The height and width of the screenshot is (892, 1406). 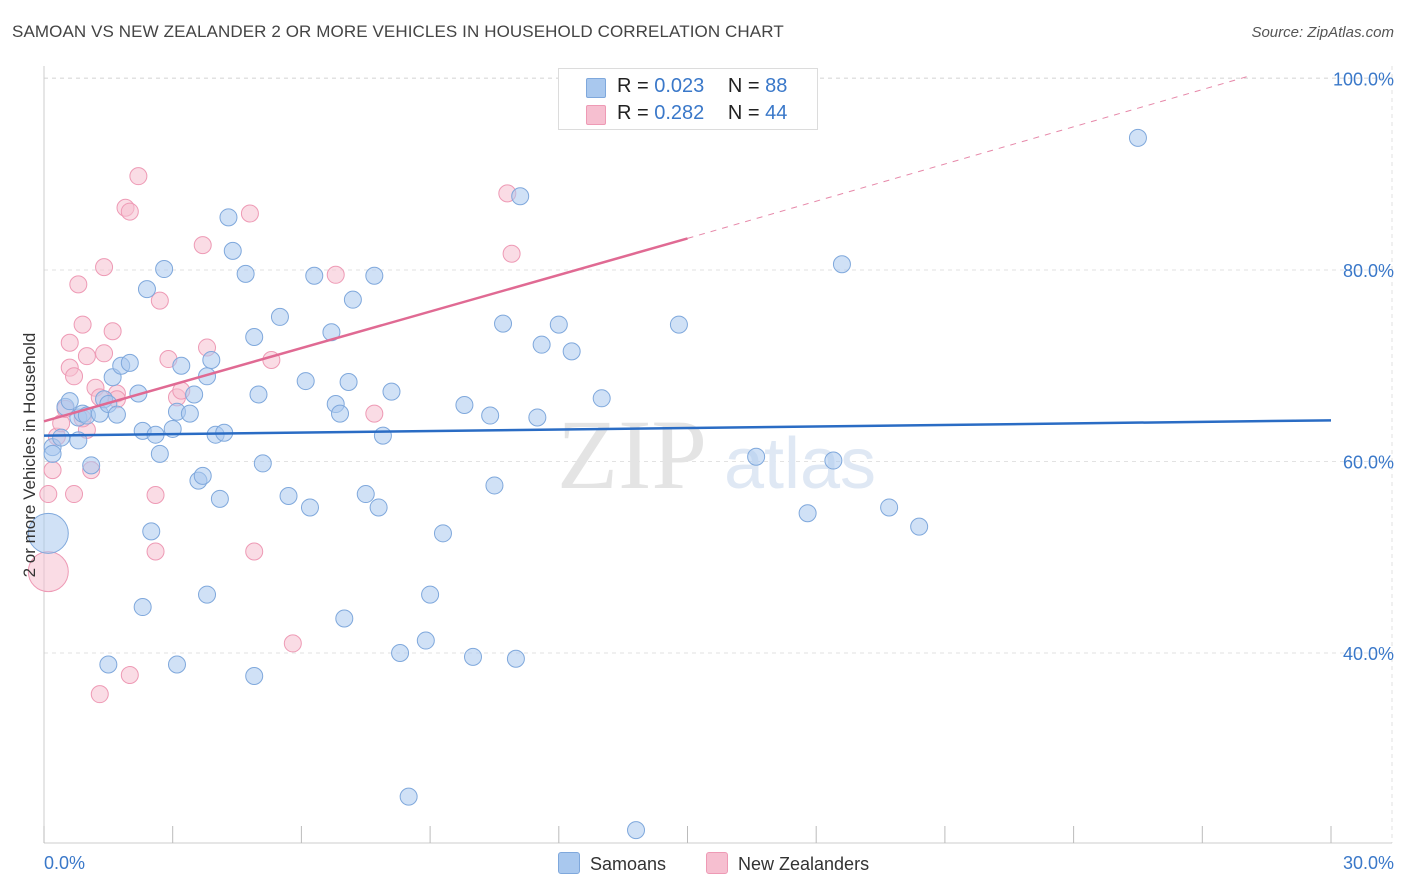 What do you see at coordinates (1322, 32) in the screenshot?
I see `source-label: Source: ZipAtlas.com` at bounding box center [1322, 32].